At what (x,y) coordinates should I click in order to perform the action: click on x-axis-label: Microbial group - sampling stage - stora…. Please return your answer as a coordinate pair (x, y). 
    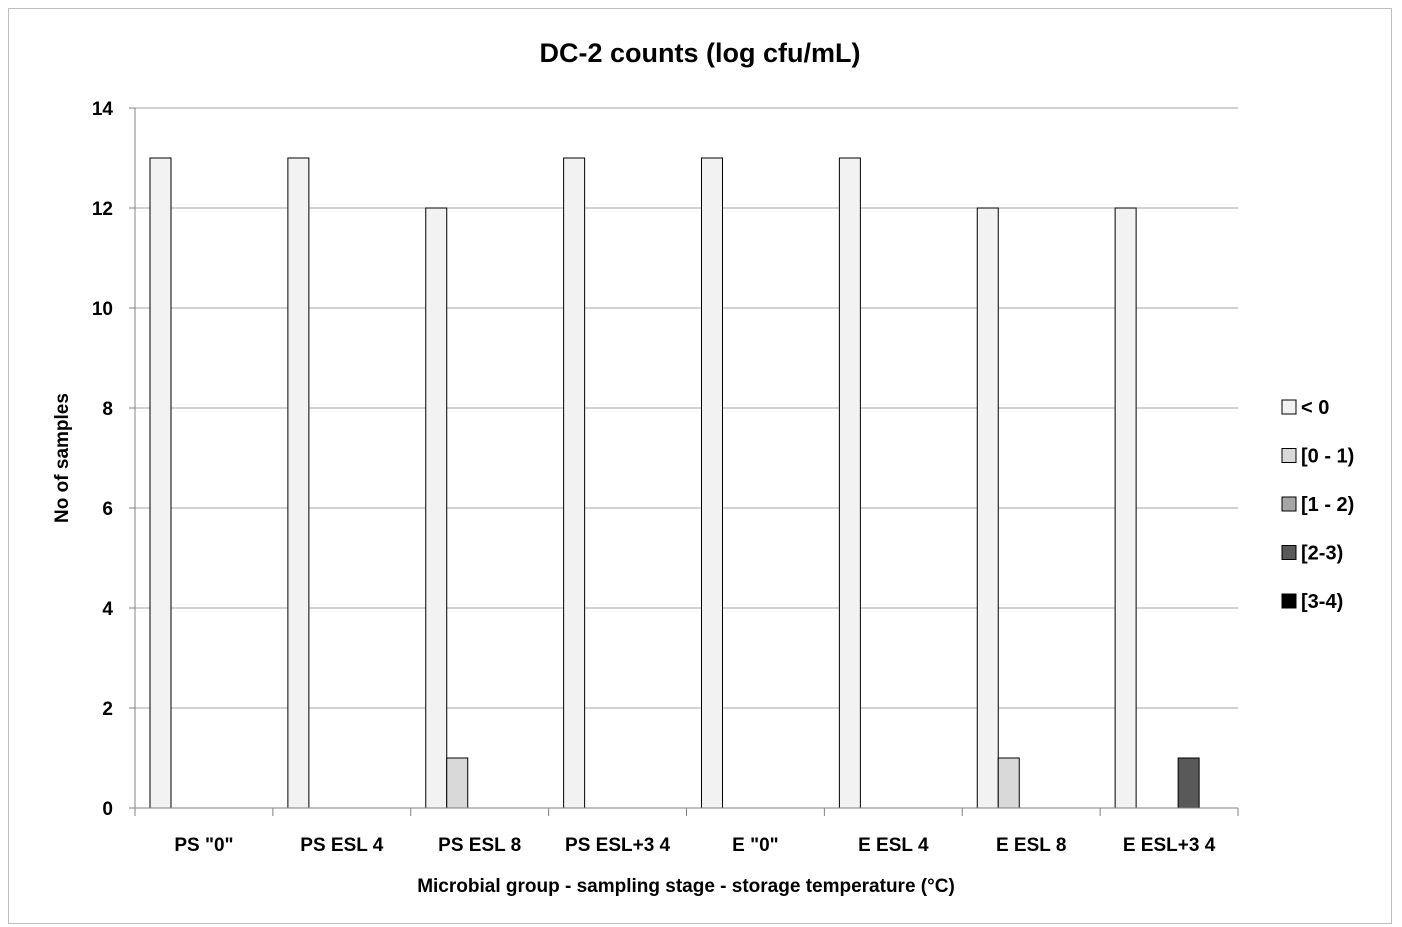
    Looking at the image, I should click on (686, 886).